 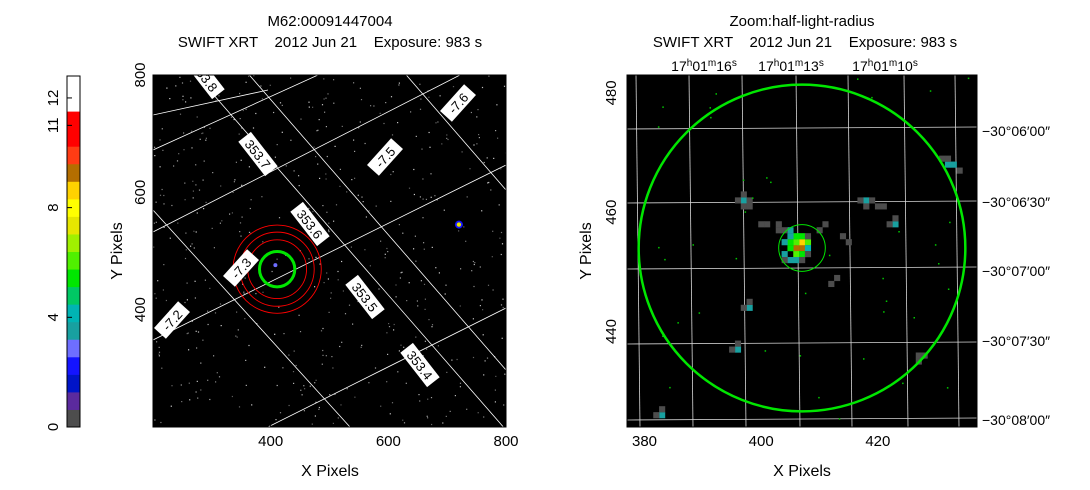 What do you see at coordinates (761, 435) in the screenshot?
I see `right-x-ticks: 380 400 420` at bounding box center [761, 435].